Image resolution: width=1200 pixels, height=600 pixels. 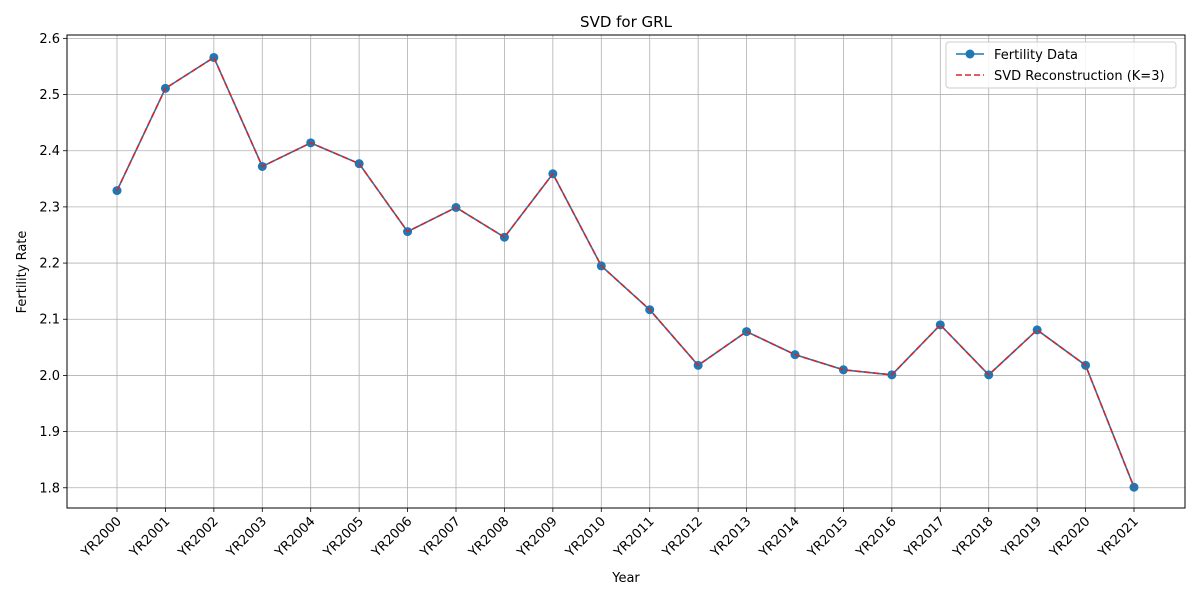 I want to click on y-tick-label: 2.0, so click(x=49, y=376).